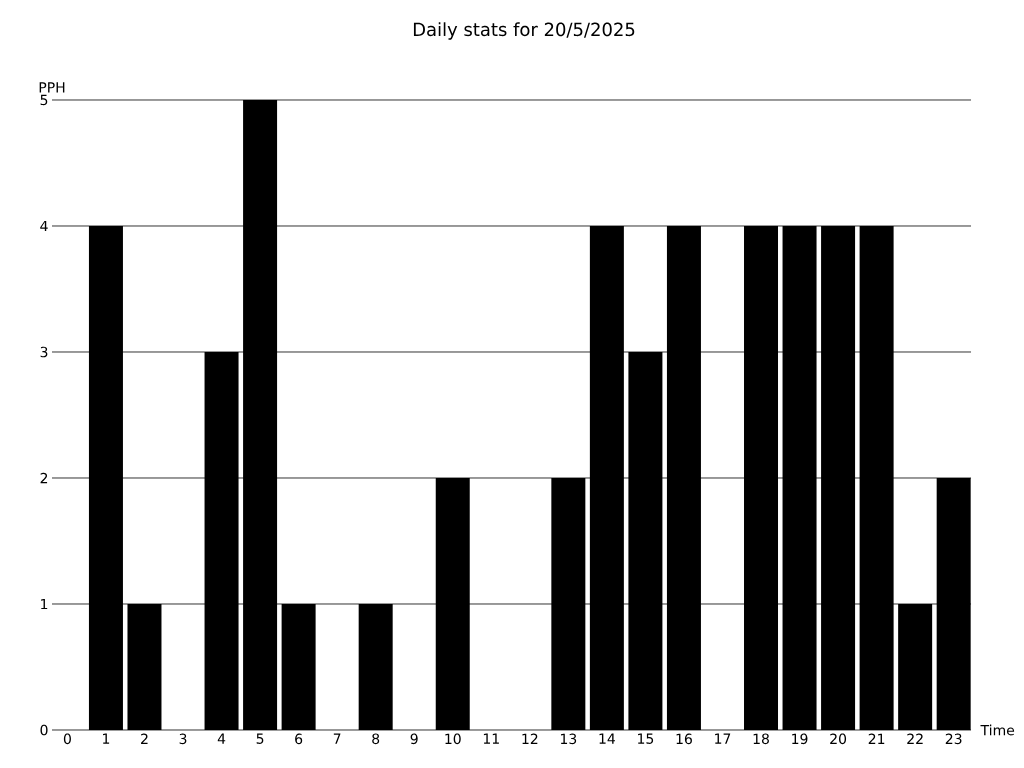 This screenshot has height=768, width=1024. Describe the element at coordinates (684, 739) in the screenshot. I see `x-tick-label: 16` at that location.